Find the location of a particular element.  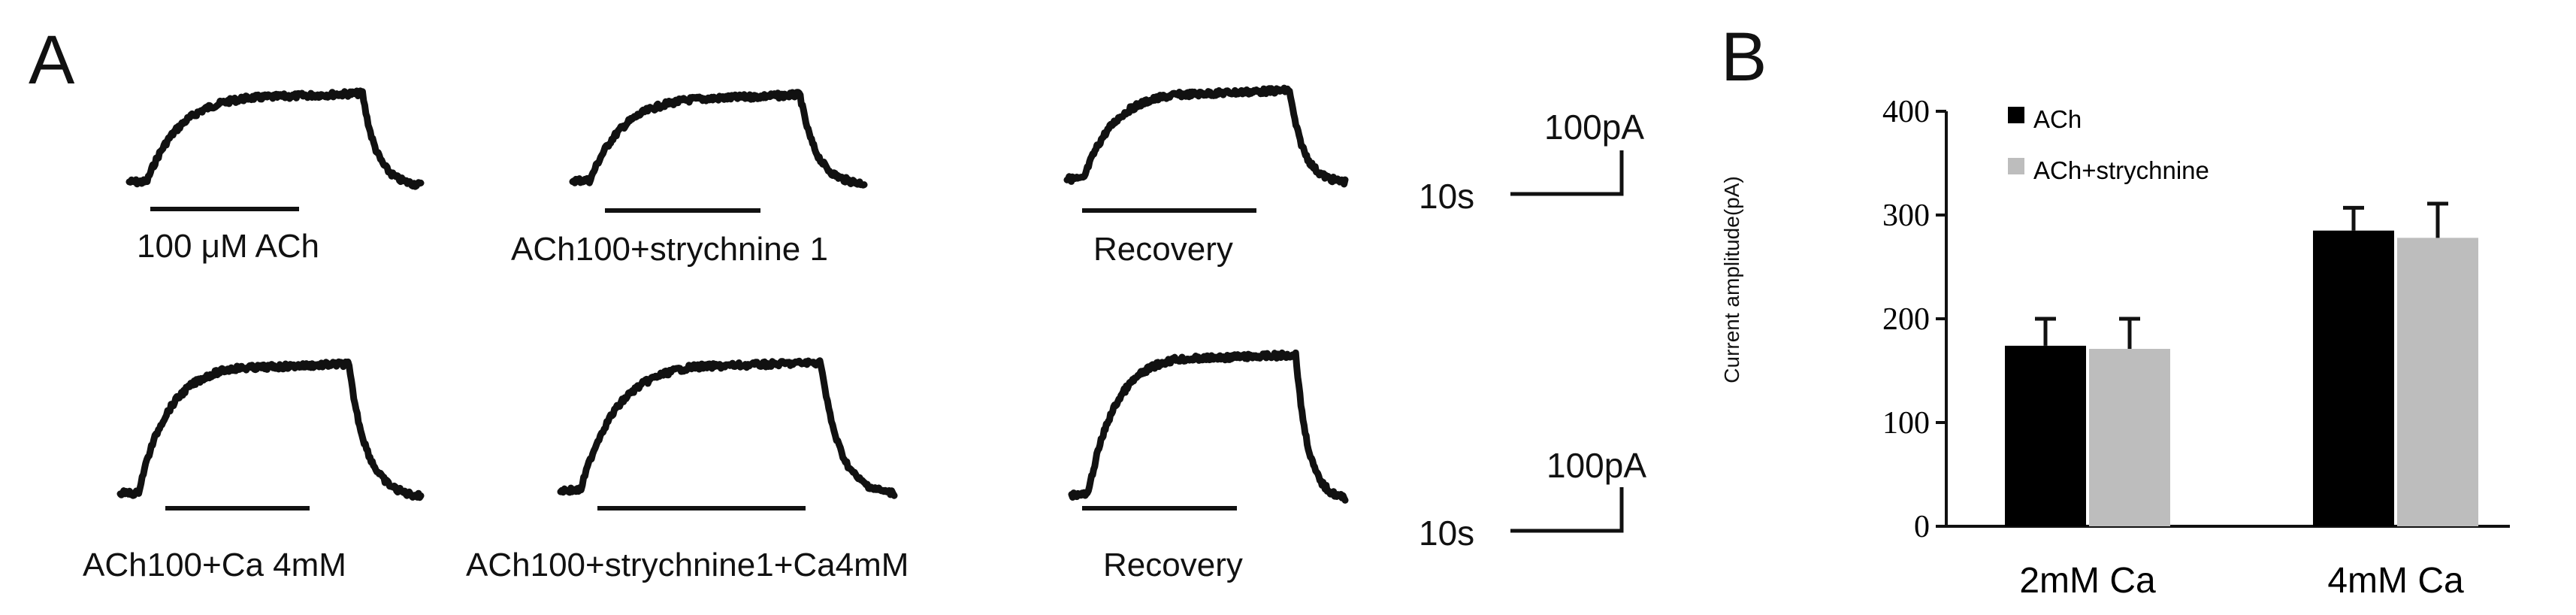

scale-bar-bottom is located at coordinates (1567, 510).